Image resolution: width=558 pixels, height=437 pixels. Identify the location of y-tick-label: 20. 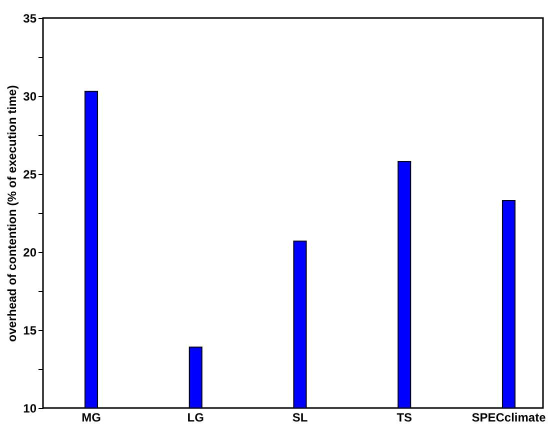
(30, 253).